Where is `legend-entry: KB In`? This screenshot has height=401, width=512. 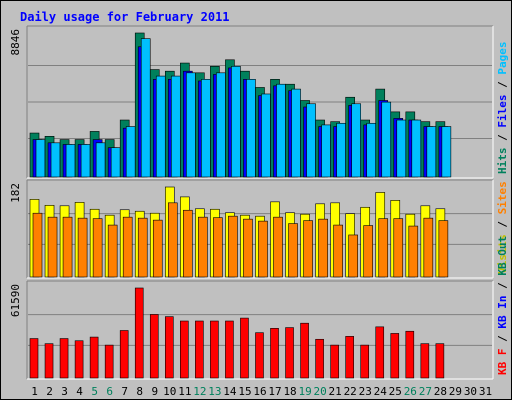
legend-entry: KB In is located at coordinates (502, 312).